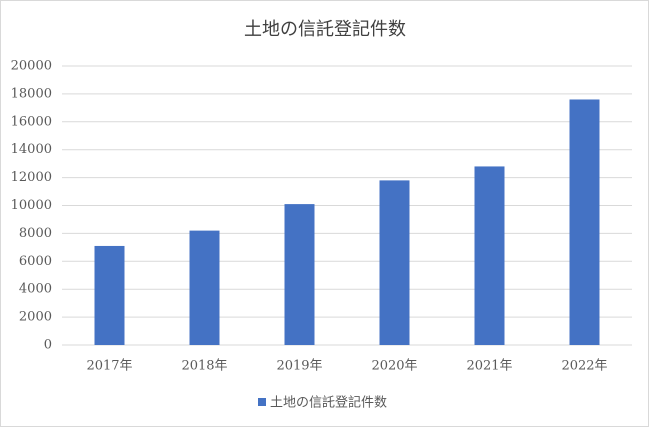 The image size is (650, 428). What do you see at coordinates (394, 366) in the screenshot?
I see `x-tick-label: 2020年` at bounding box center [394, 366].